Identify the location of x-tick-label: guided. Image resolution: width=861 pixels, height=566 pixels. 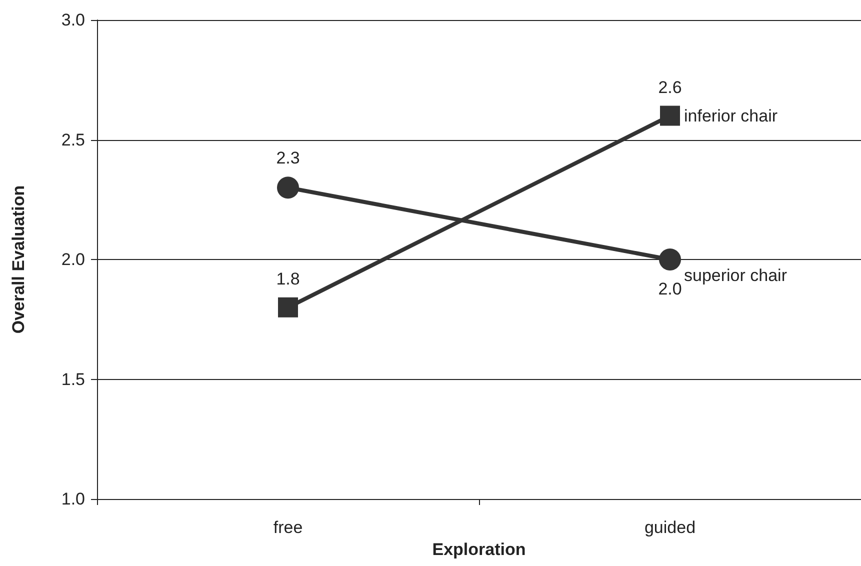
(670, 527).